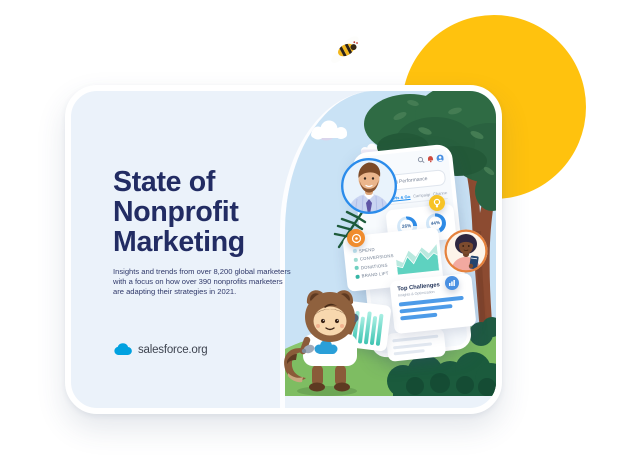 The image size is (632, 474). Describe the element at coordinates (329, 130) in the screenshot. I see `cloud-icon` at that location.